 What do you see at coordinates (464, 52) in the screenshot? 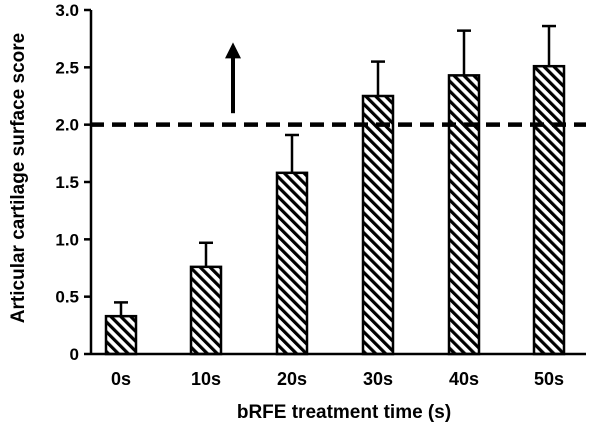
I see `error-bar-40s` at bounding box center [464, 52].